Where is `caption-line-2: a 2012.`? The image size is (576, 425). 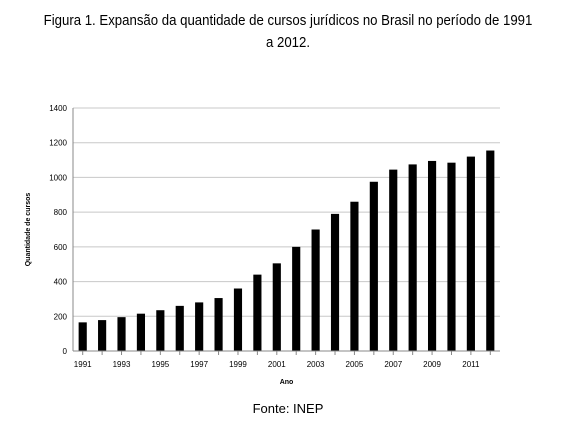
caption-line-2: a 2012. is located at coordinates (288, 42).